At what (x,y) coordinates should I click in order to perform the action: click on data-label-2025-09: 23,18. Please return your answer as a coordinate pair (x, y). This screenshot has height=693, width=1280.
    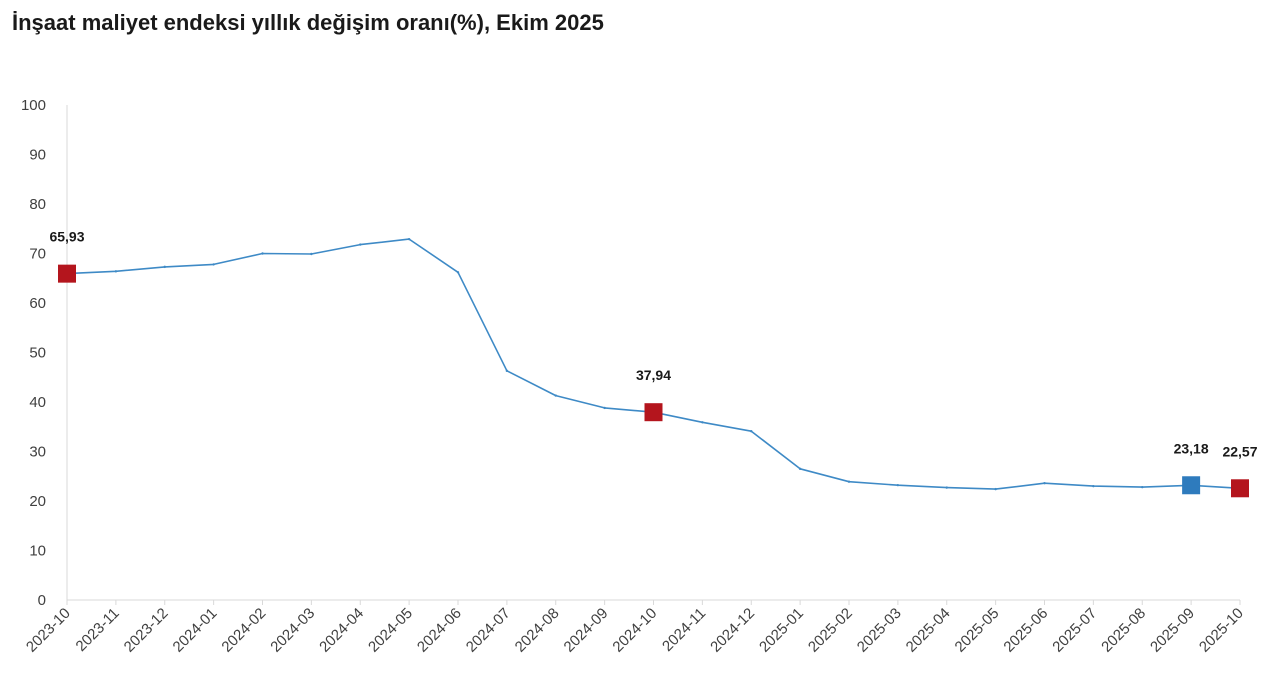
    Looking at the image, I should click on (1191, 448).